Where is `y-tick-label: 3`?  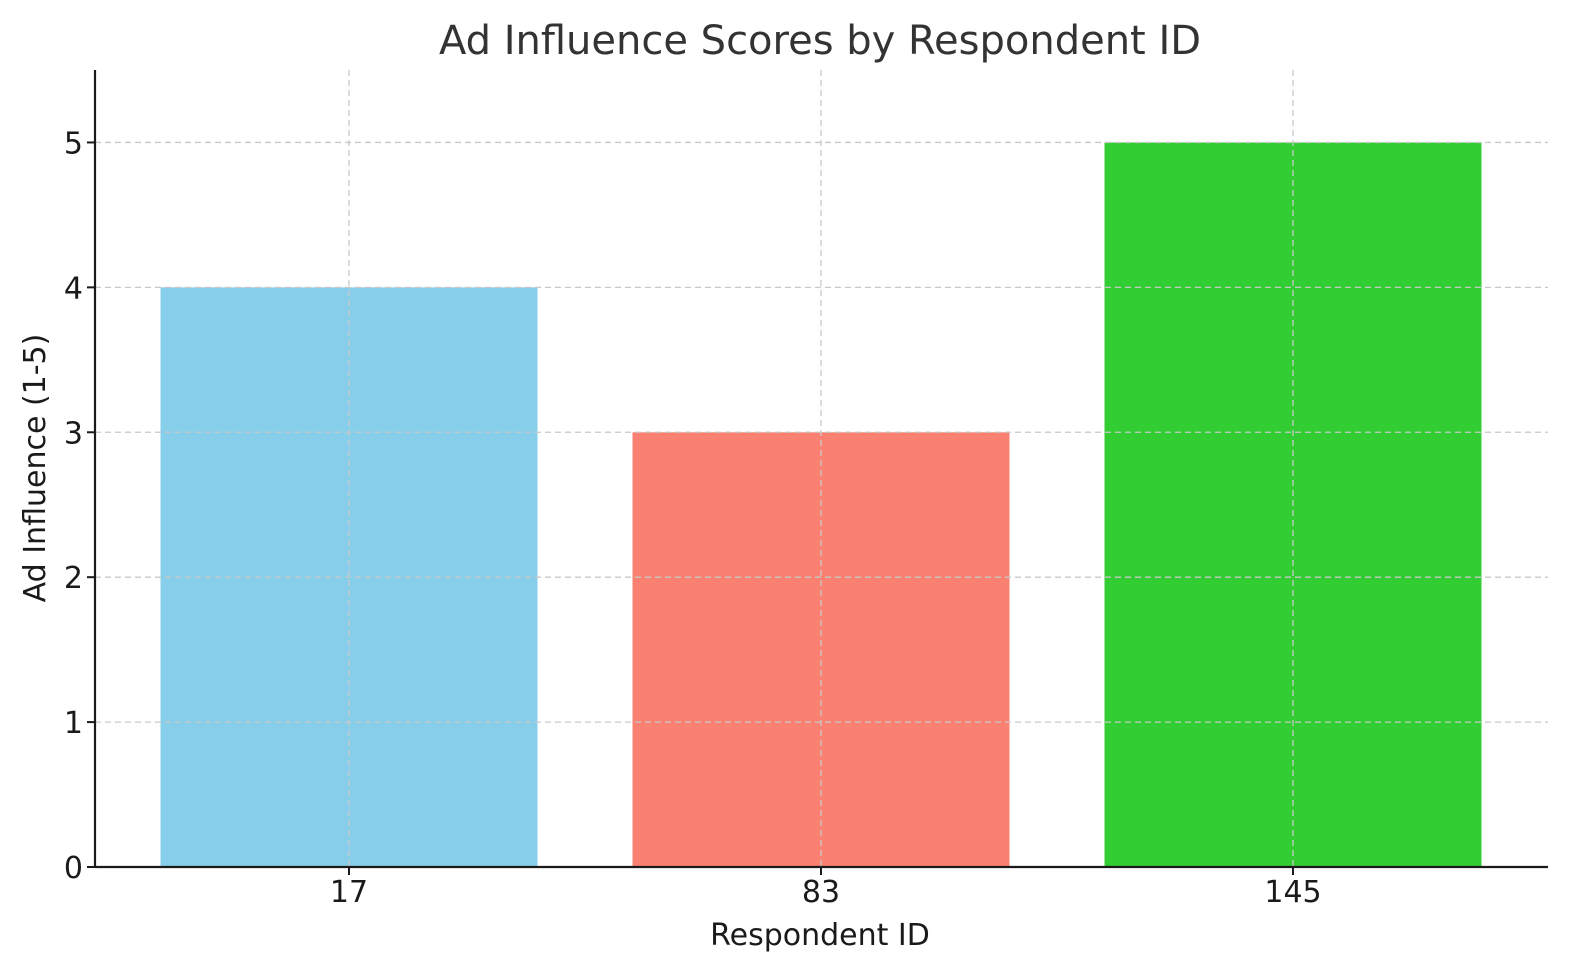
y-tick-label: 3 is located at coordinates (73, 433).